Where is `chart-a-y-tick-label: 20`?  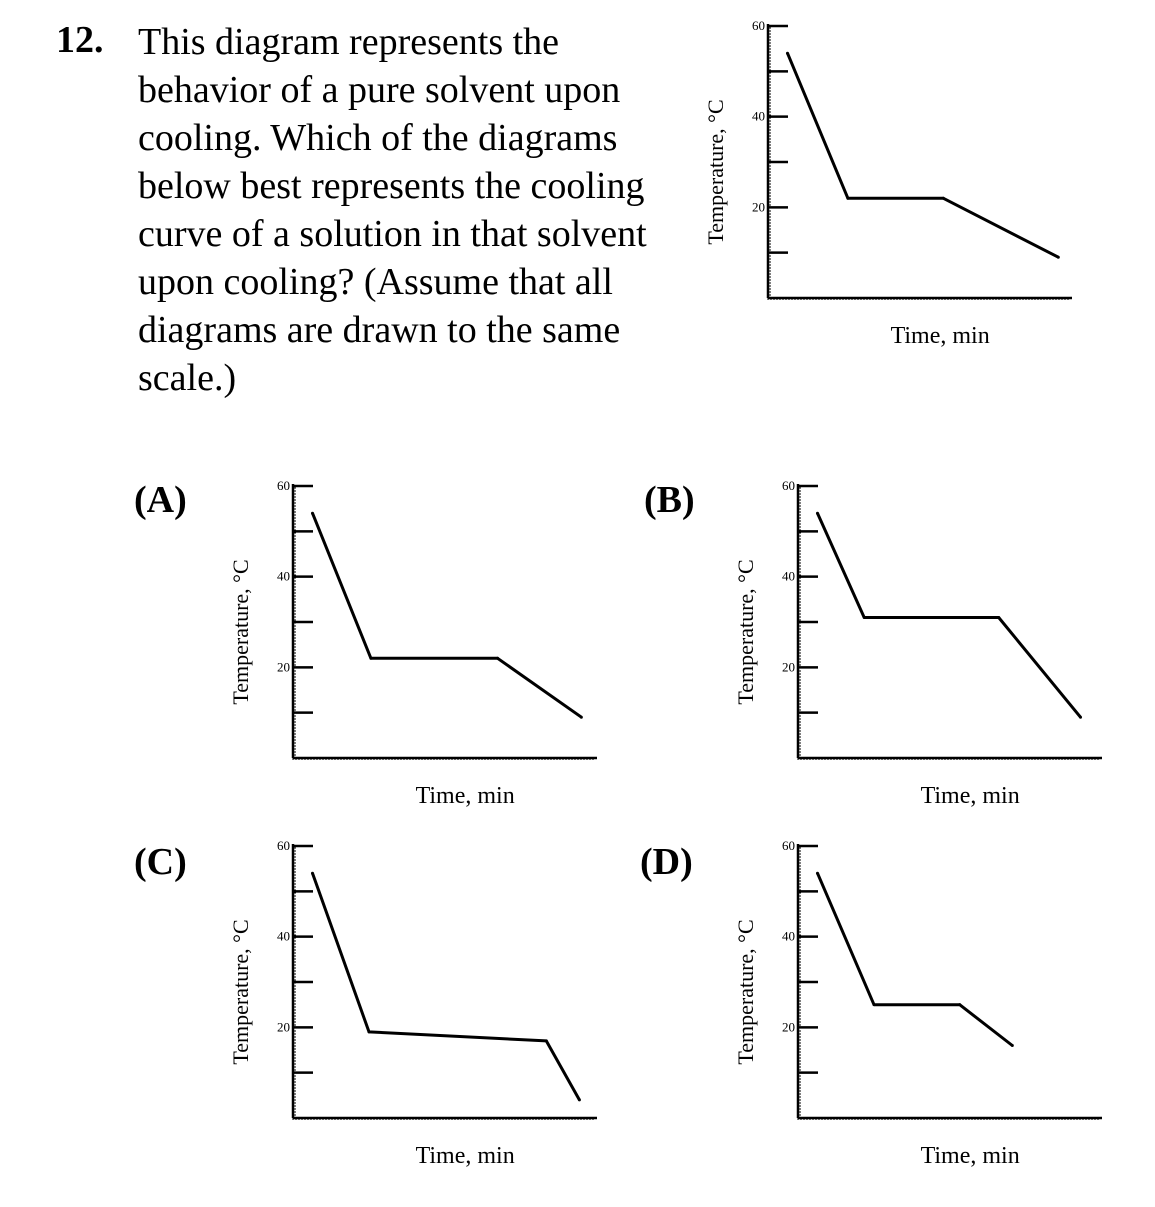 chart-a-y-tick-label: 20 is located at coordinates (283, 666).